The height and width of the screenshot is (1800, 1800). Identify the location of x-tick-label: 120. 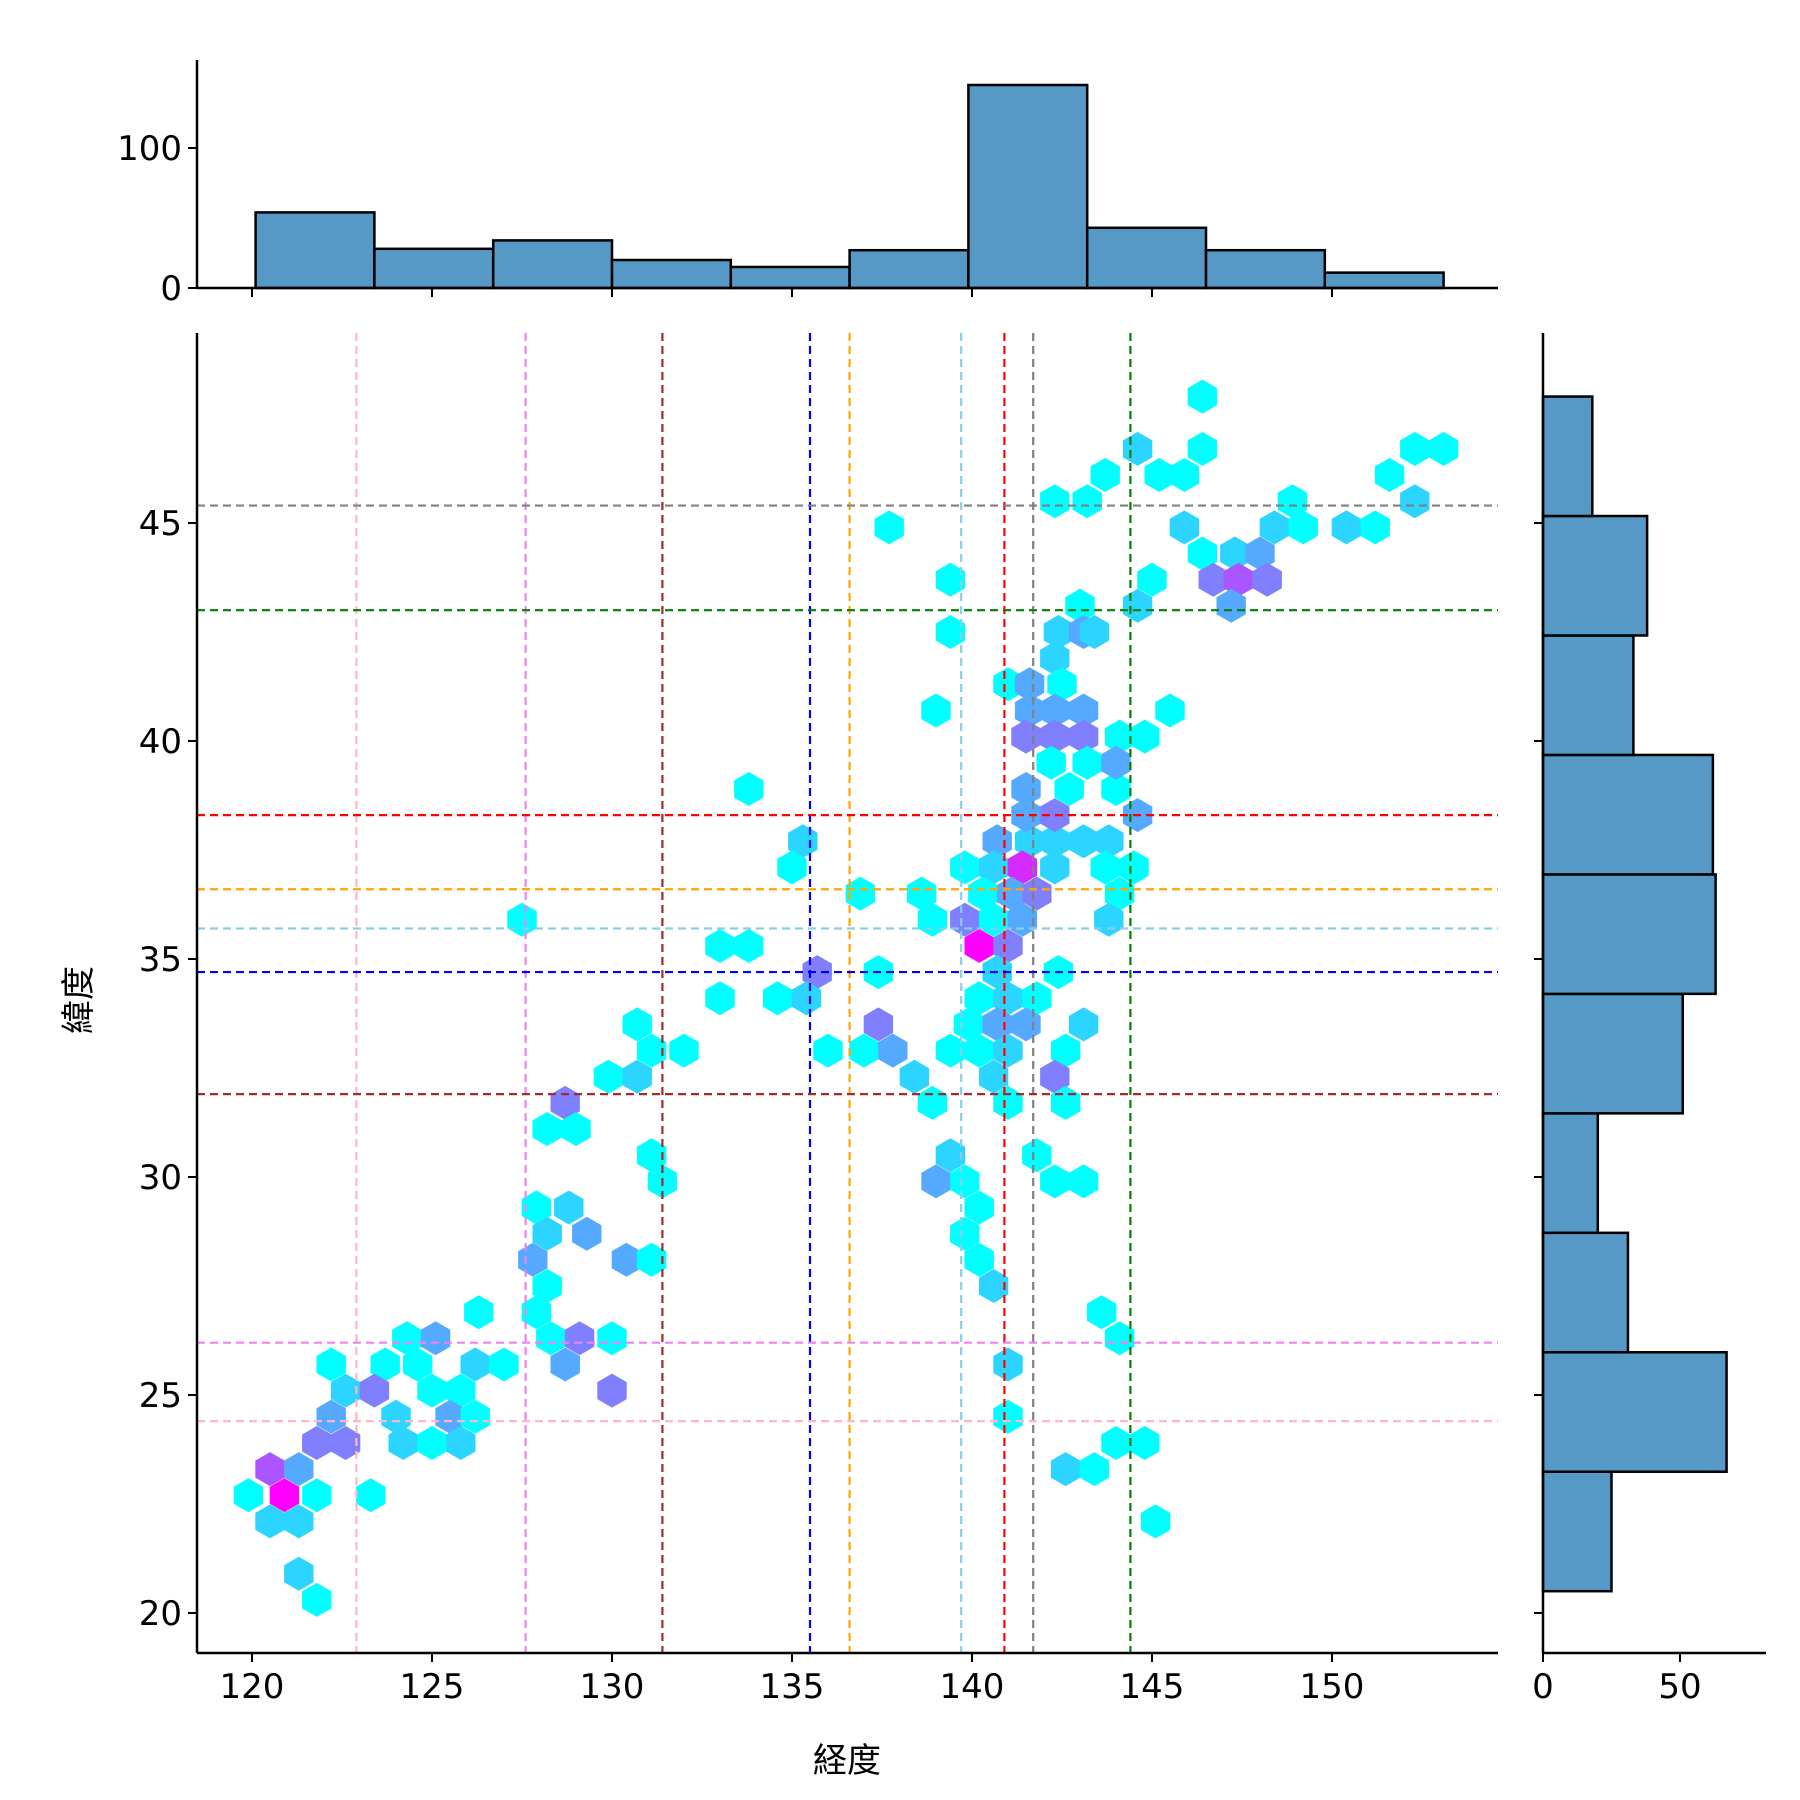
(252, 1687).